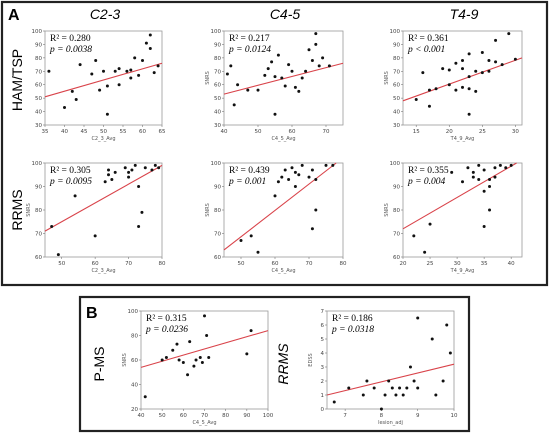  Describe the element at coordinates (515, 132) in the screenshot. I see `x-tick-label: 30` at that location.